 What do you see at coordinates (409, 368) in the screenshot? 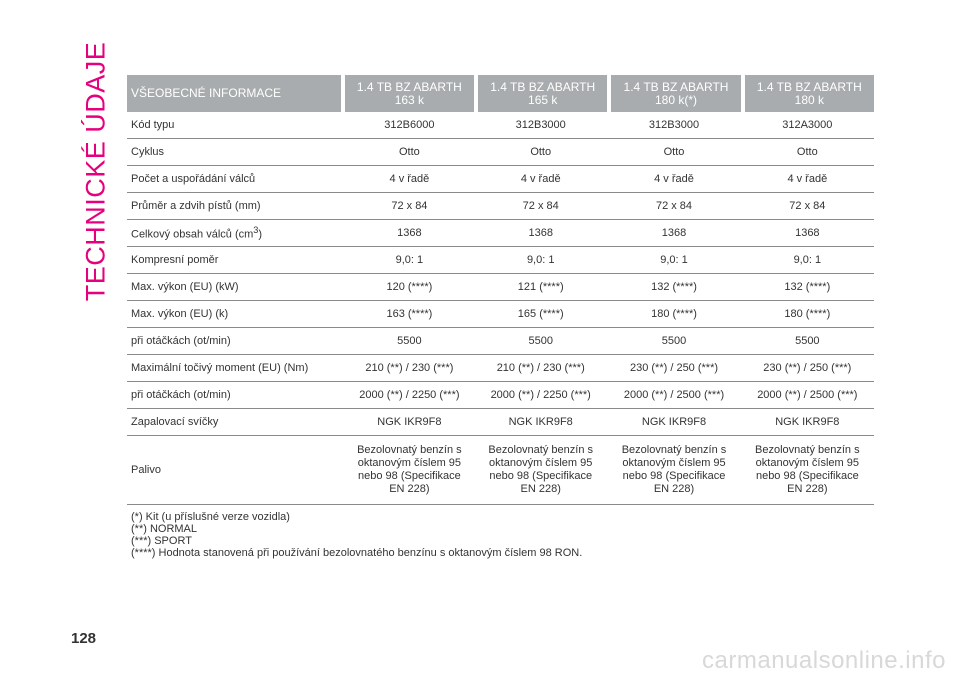
I see `row-value-col-1: 210 (**) / 230 (***)` at bounding box center [409, 368].